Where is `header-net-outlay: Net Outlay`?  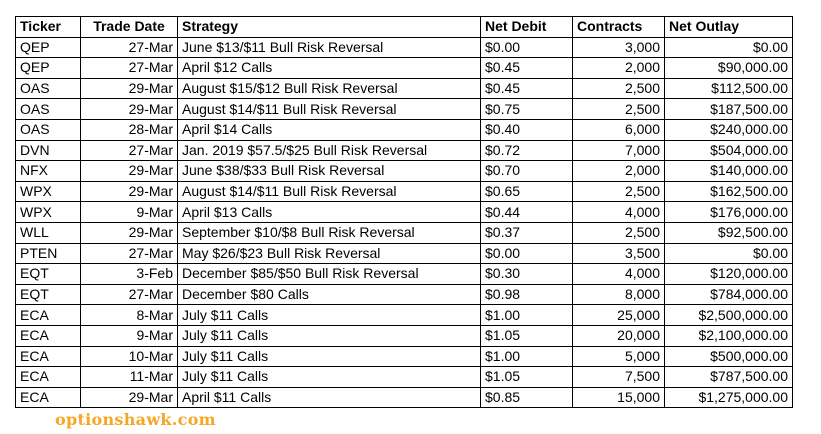 header-net-outlay: Net Outlay is located at coordinates (728, 27).